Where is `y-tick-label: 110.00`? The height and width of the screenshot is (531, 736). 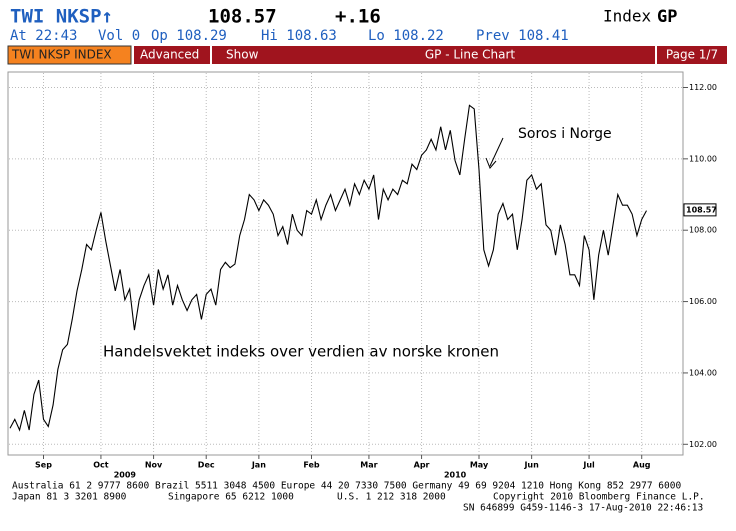 y-tick-label: 110.00 is located at coordinates (703, 158).